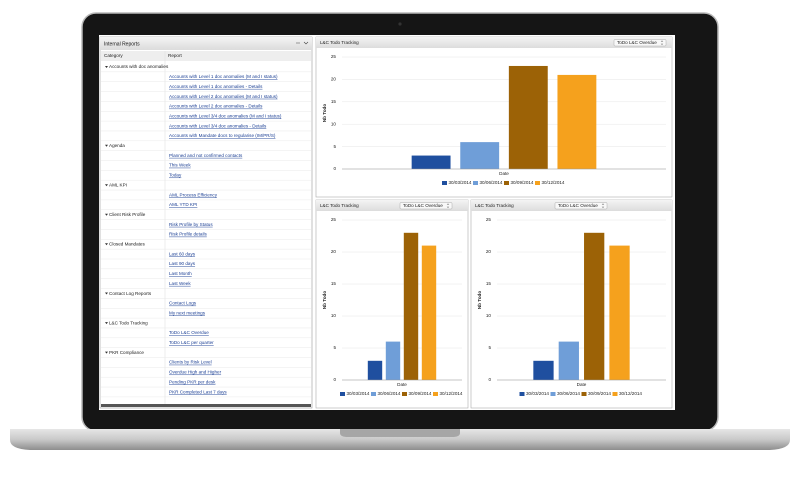 The width and height of the screenshot is (800, 504). Describe the element at coordinates (193, 194) in the screenshot. I see `report-link: AML Process Efficiency` at that location.